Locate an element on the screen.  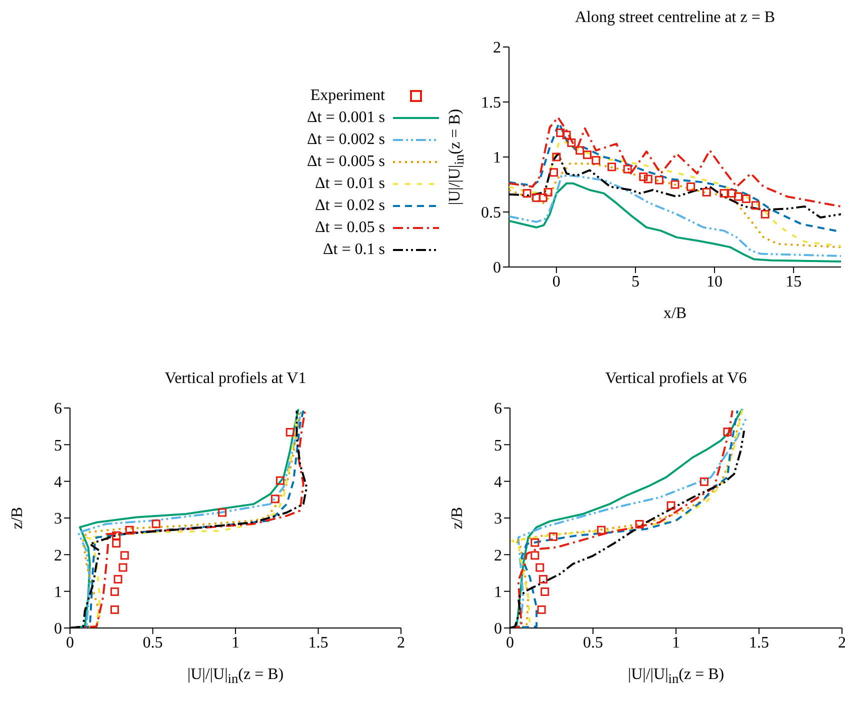
legend-label: Δt = 0.005 s is located at coordinates (346, 161).